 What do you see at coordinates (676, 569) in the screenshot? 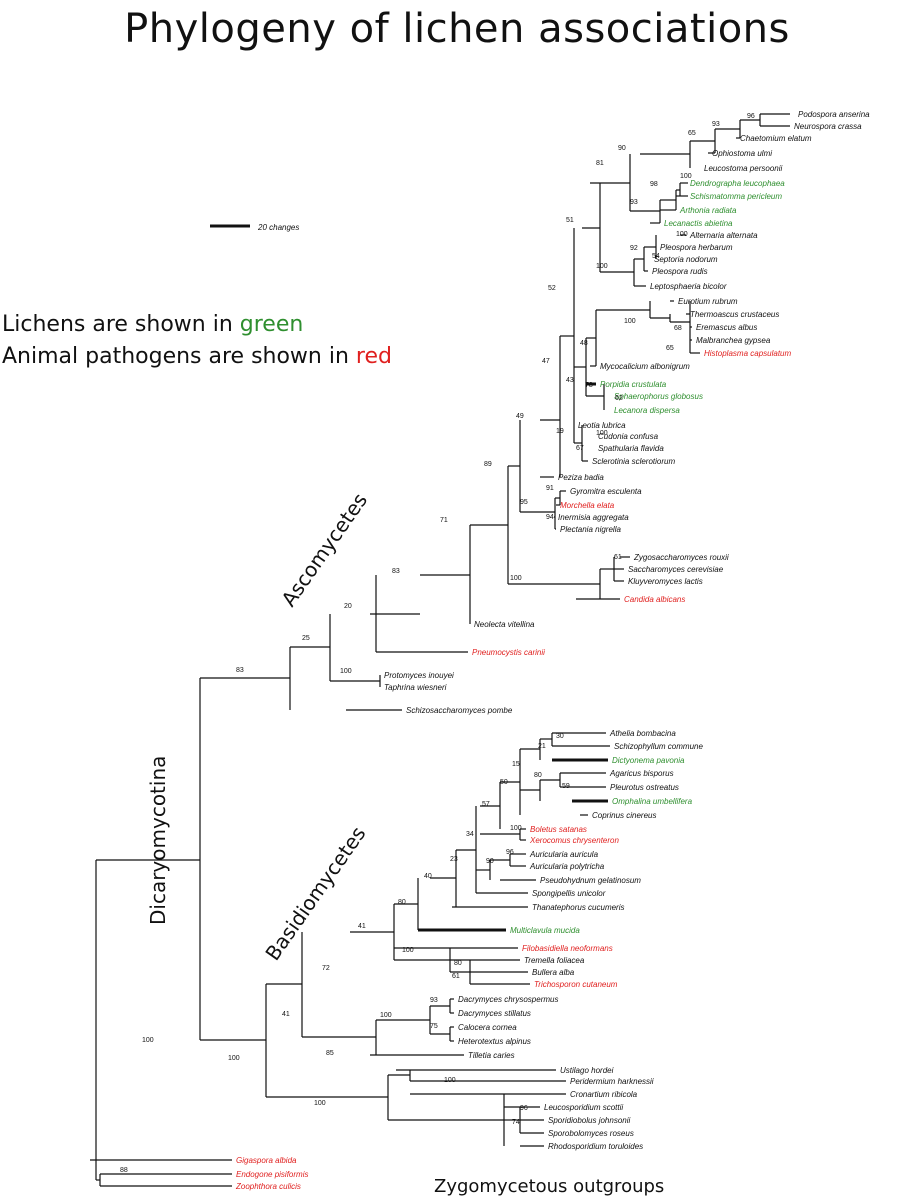
I see `taxon-label: Saccharomyces cerevisiae` at bounding box center [676, 569].